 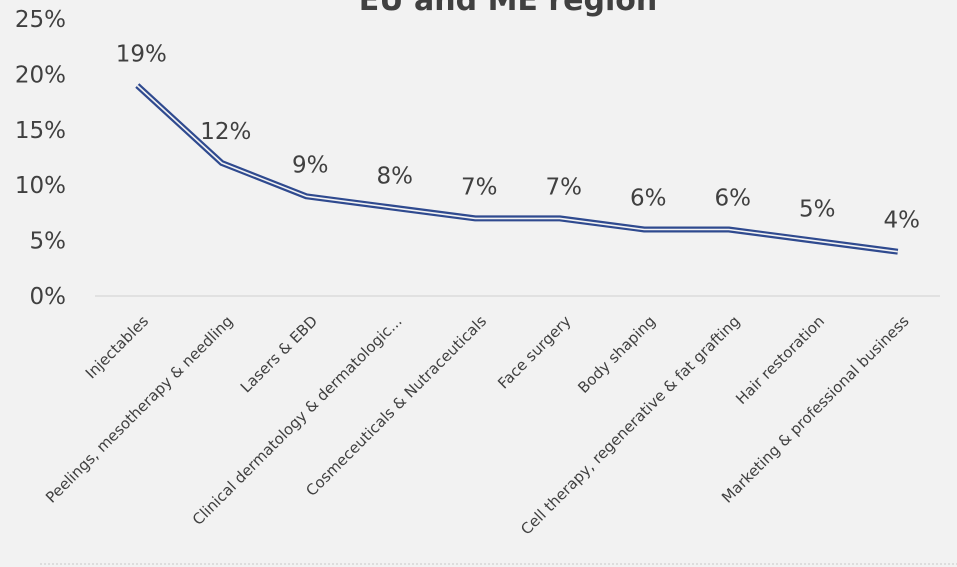 What do you see at coordinates (40, 20) in the screenshot?
I see `y-tick-label: 25%` at bounding box center [40, 20].